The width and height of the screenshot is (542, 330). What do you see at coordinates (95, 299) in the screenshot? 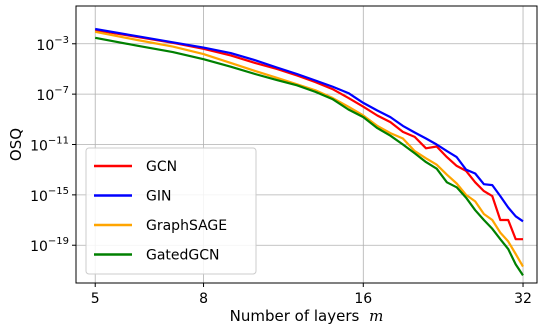
I see `x-tick-label: 5` at bounding box center [95, 299].